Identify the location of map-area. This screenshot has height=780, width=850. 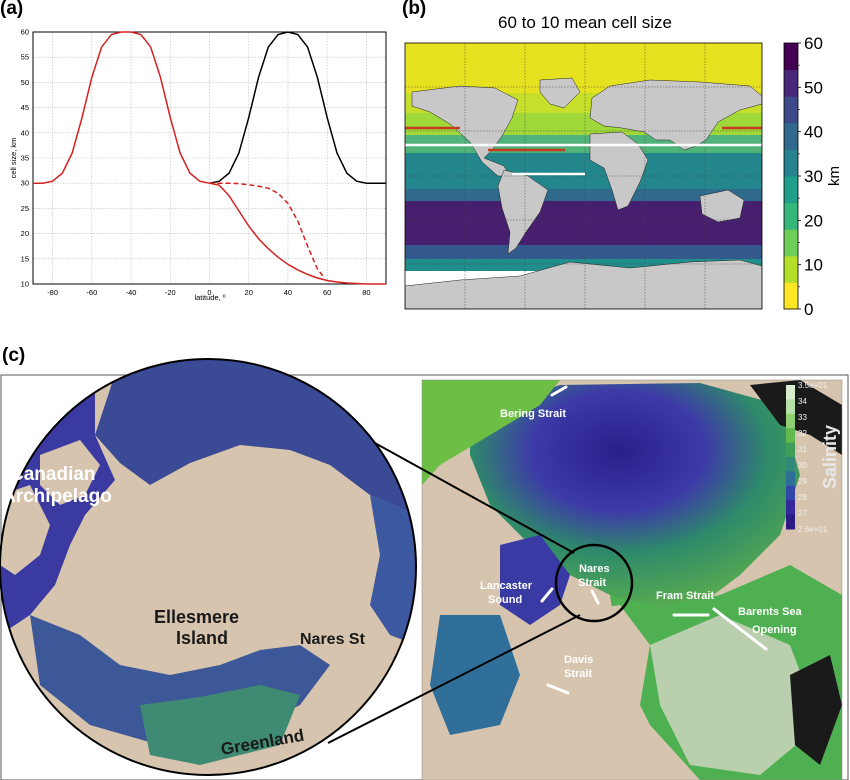
(583, 176).